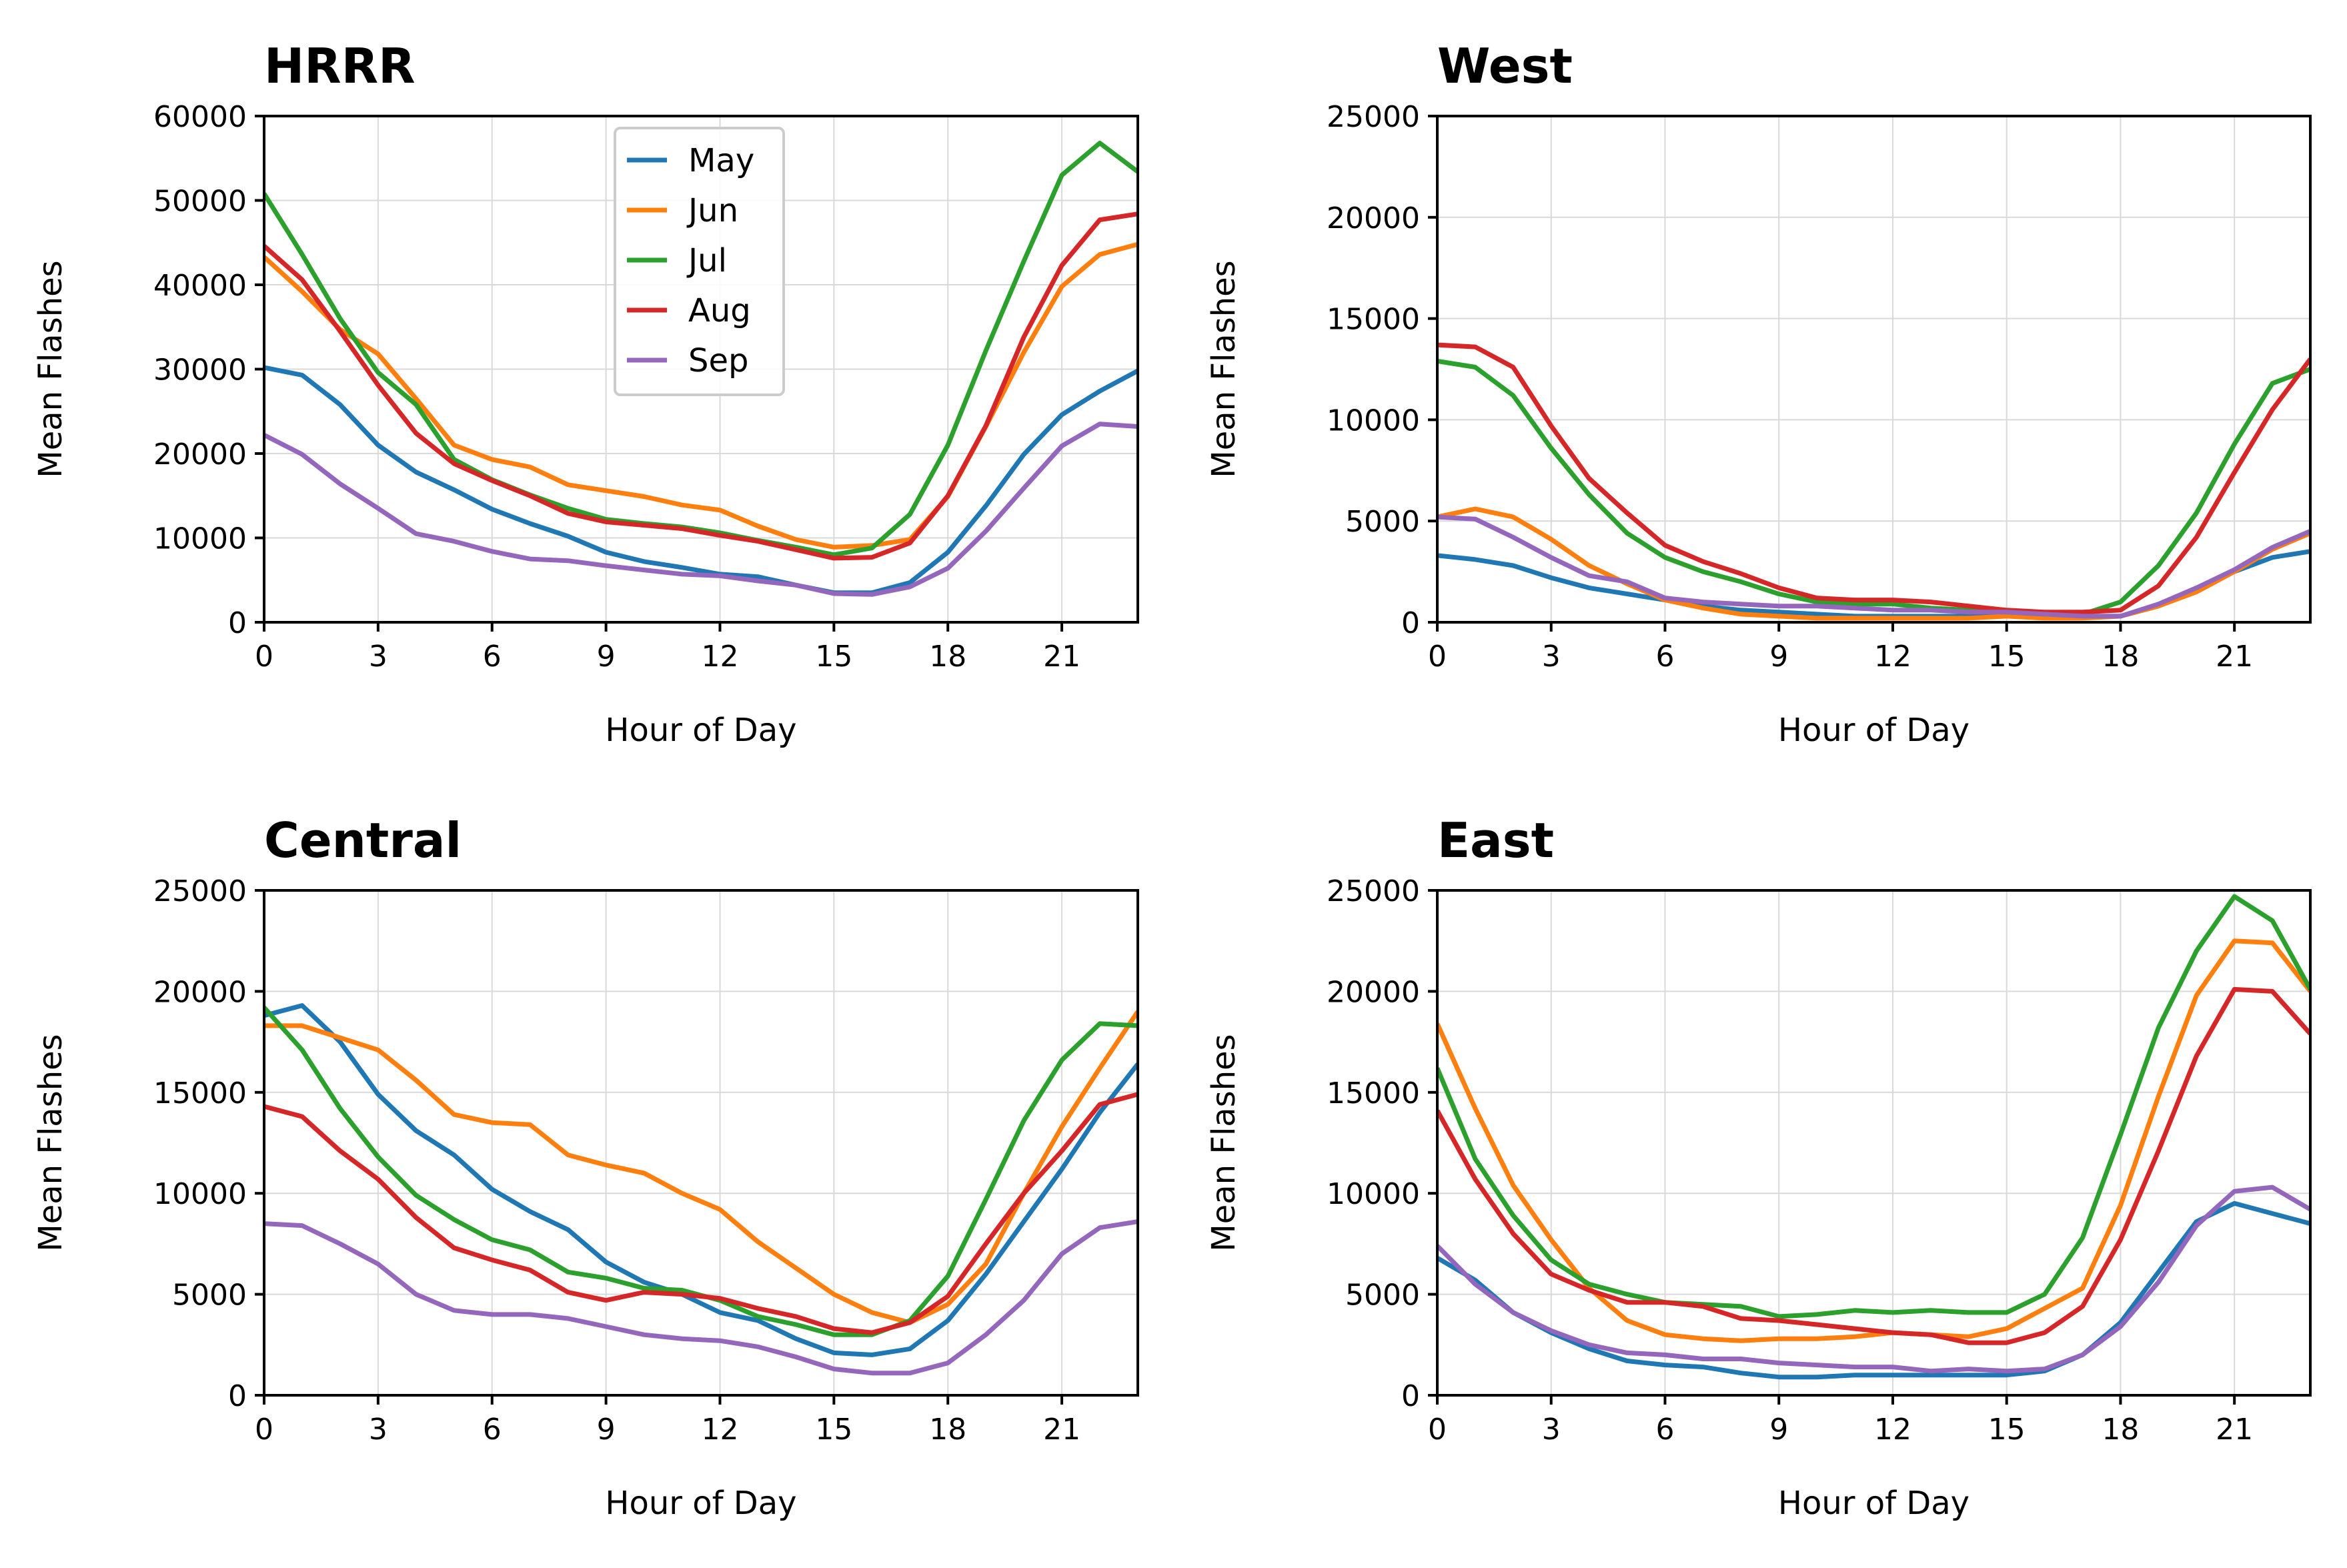 The height and width of the screenshot is (1568, 2347). What do you see at coordinates (712, 210) in the screenshot?
I see `legend-label-jun: Jun` at bounding box center [712, 210].